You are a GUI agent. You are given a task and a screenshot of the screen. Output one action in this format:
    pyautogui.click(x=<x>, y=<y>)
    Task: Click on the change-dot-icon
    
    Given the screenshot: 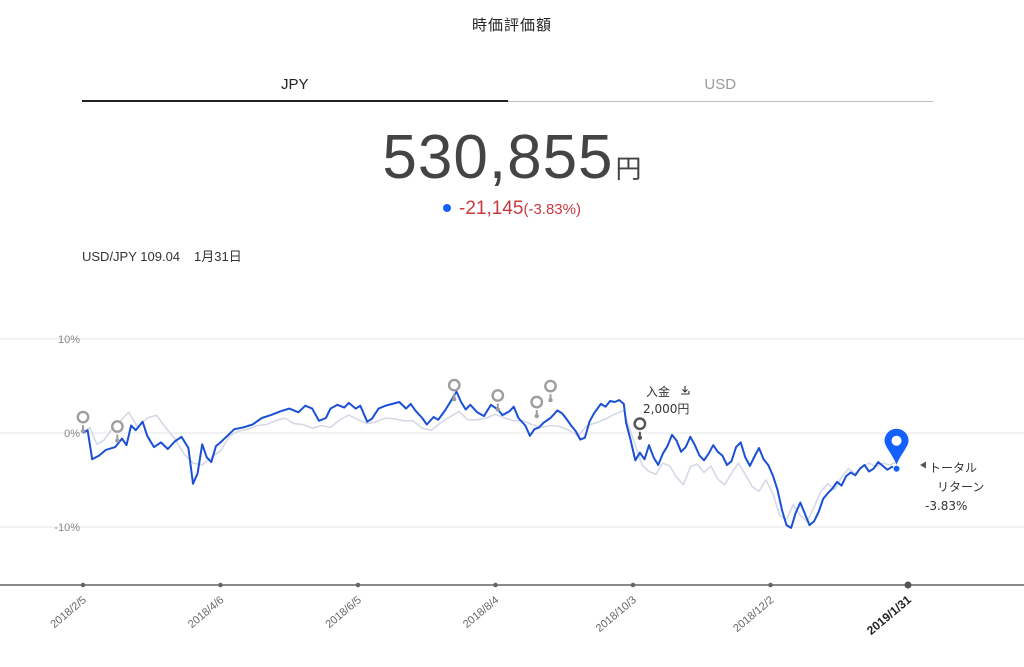 What is the action you would take?
    pyautogui.click(x=447, y=207)
    